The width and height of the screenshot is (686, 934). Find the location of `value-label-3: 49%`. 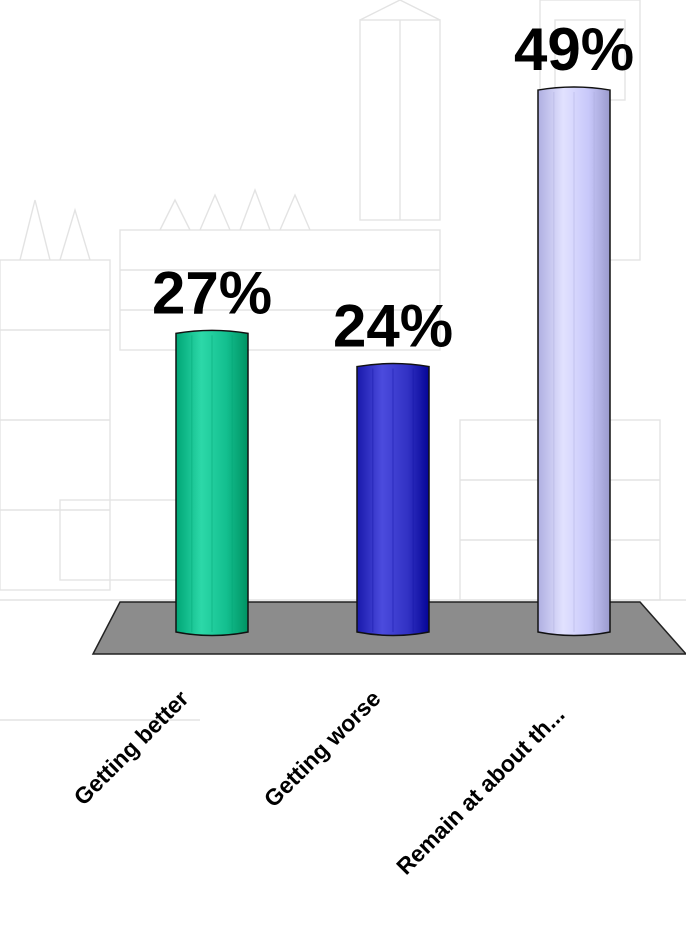

value-label-3: 49% is located at coordinates (574, 49).